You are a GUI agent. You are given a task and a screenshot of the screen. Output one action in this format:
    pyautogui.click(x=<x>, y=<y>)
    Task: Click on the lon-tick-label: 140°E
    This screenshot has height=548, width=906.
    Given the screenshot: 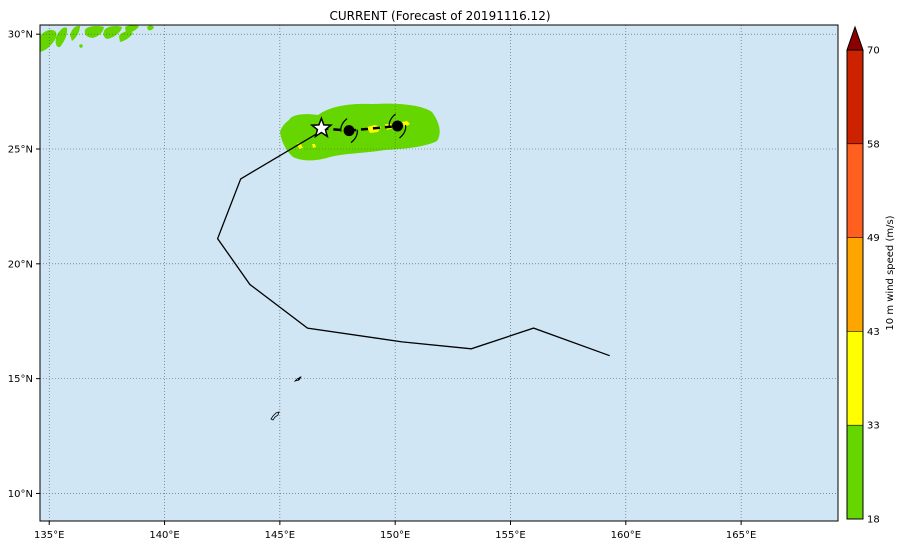 What is the action you would take?
    pyautogui.click(x=164, y=535)
    